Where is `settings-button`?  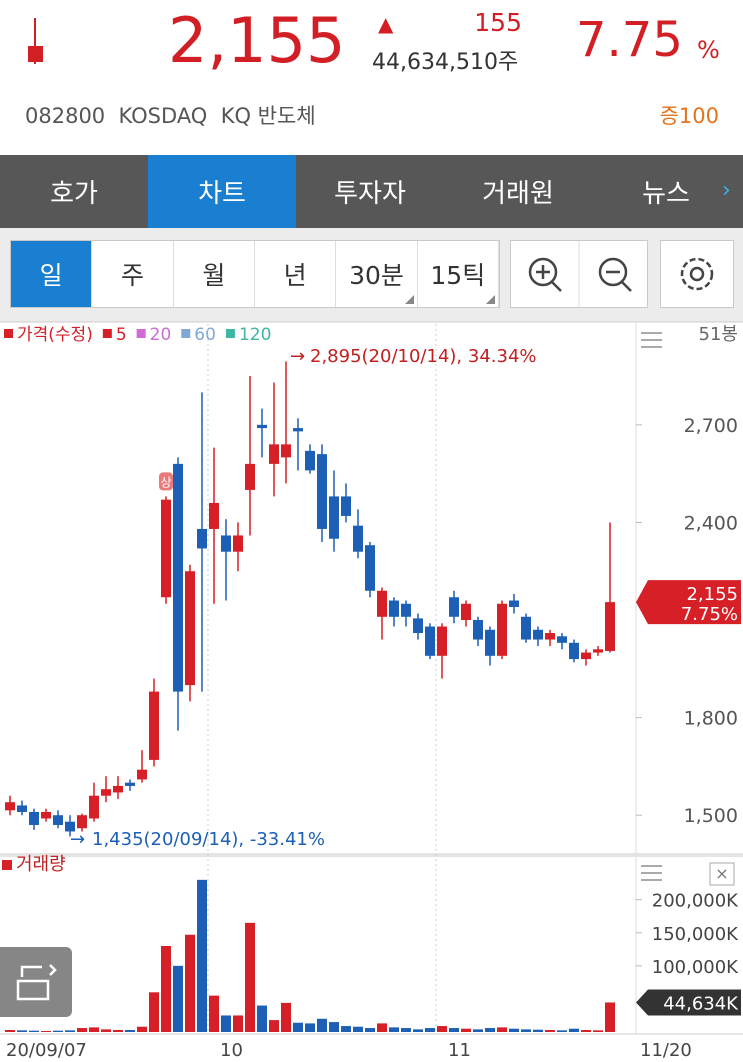 settings-button is located at coordinates (697, 274).